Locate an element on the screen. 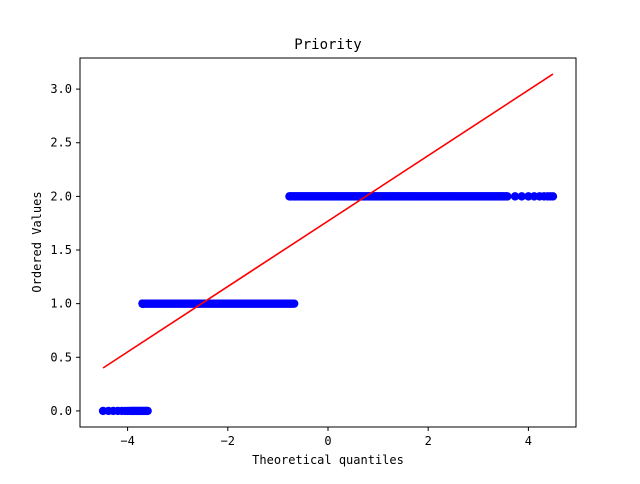  y-tick-label: 1.5 is located at coordinates (61, 250).